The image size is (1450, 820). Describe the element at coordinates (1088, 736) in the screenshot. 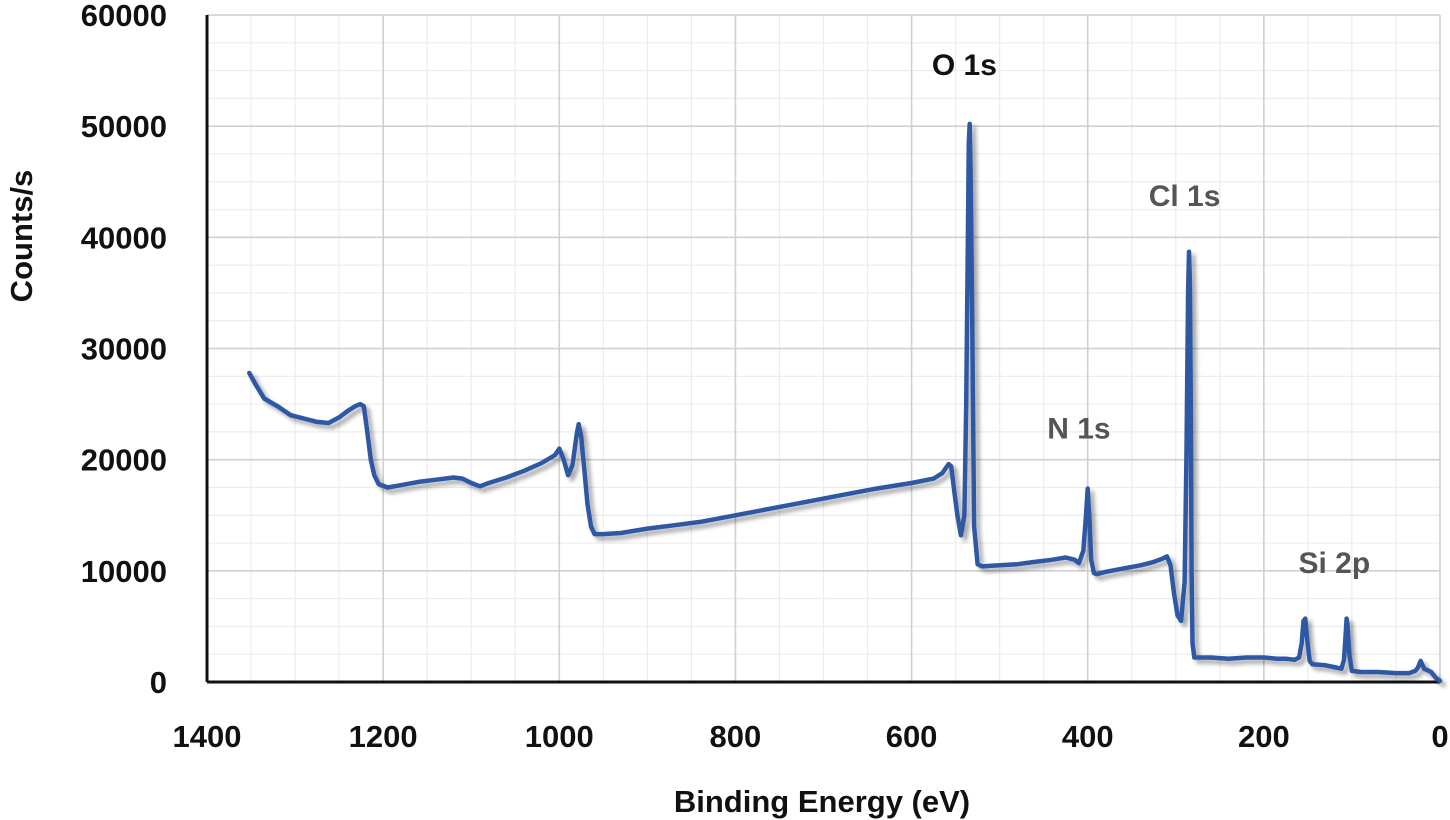

I see `x-tick-label: 400` at that location.